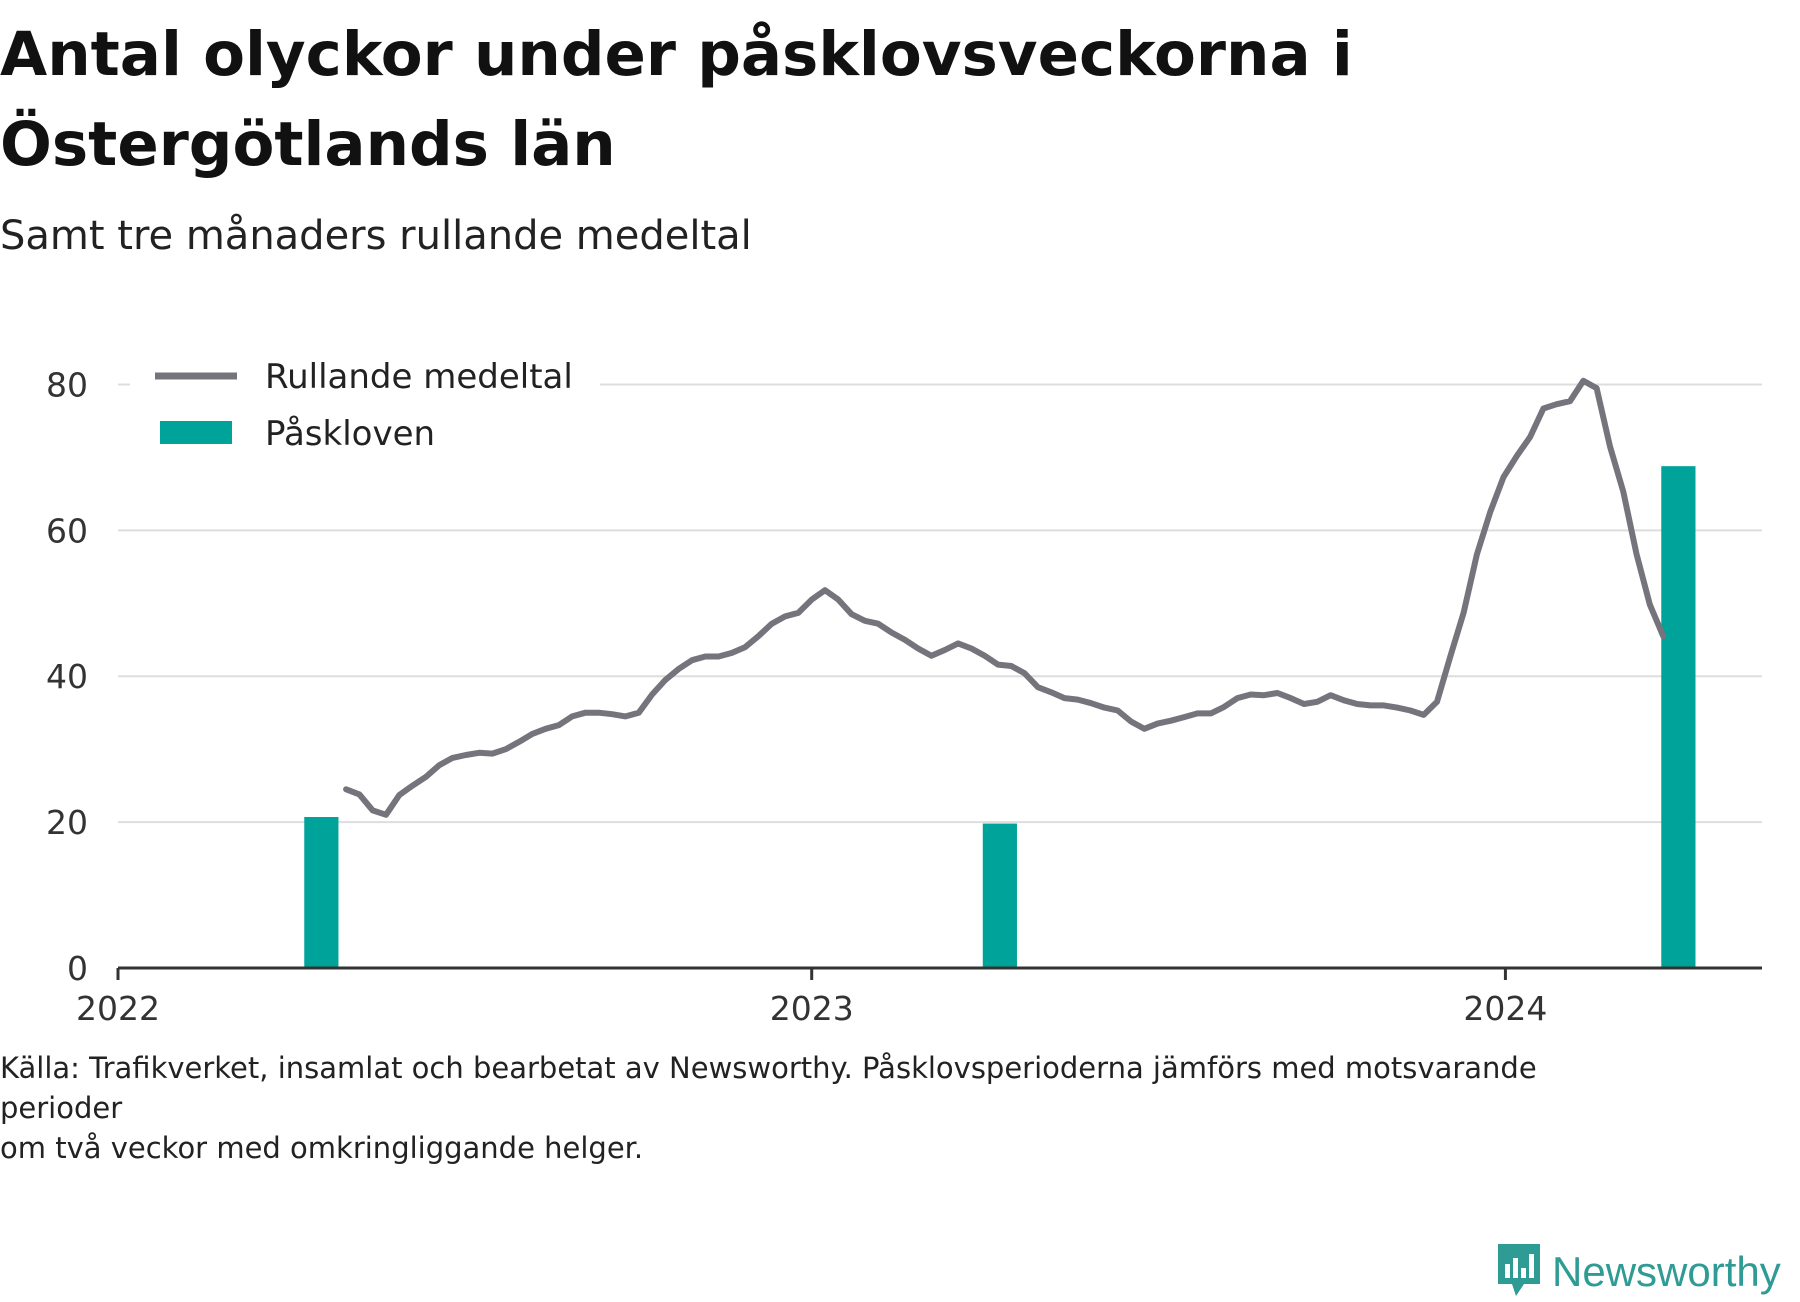  What do you see at coordinates (376, 236) in the screenshot?
I see `chart-subtitle: Samt tre månaders rullande medeltal` at bounding box center [376, 236].